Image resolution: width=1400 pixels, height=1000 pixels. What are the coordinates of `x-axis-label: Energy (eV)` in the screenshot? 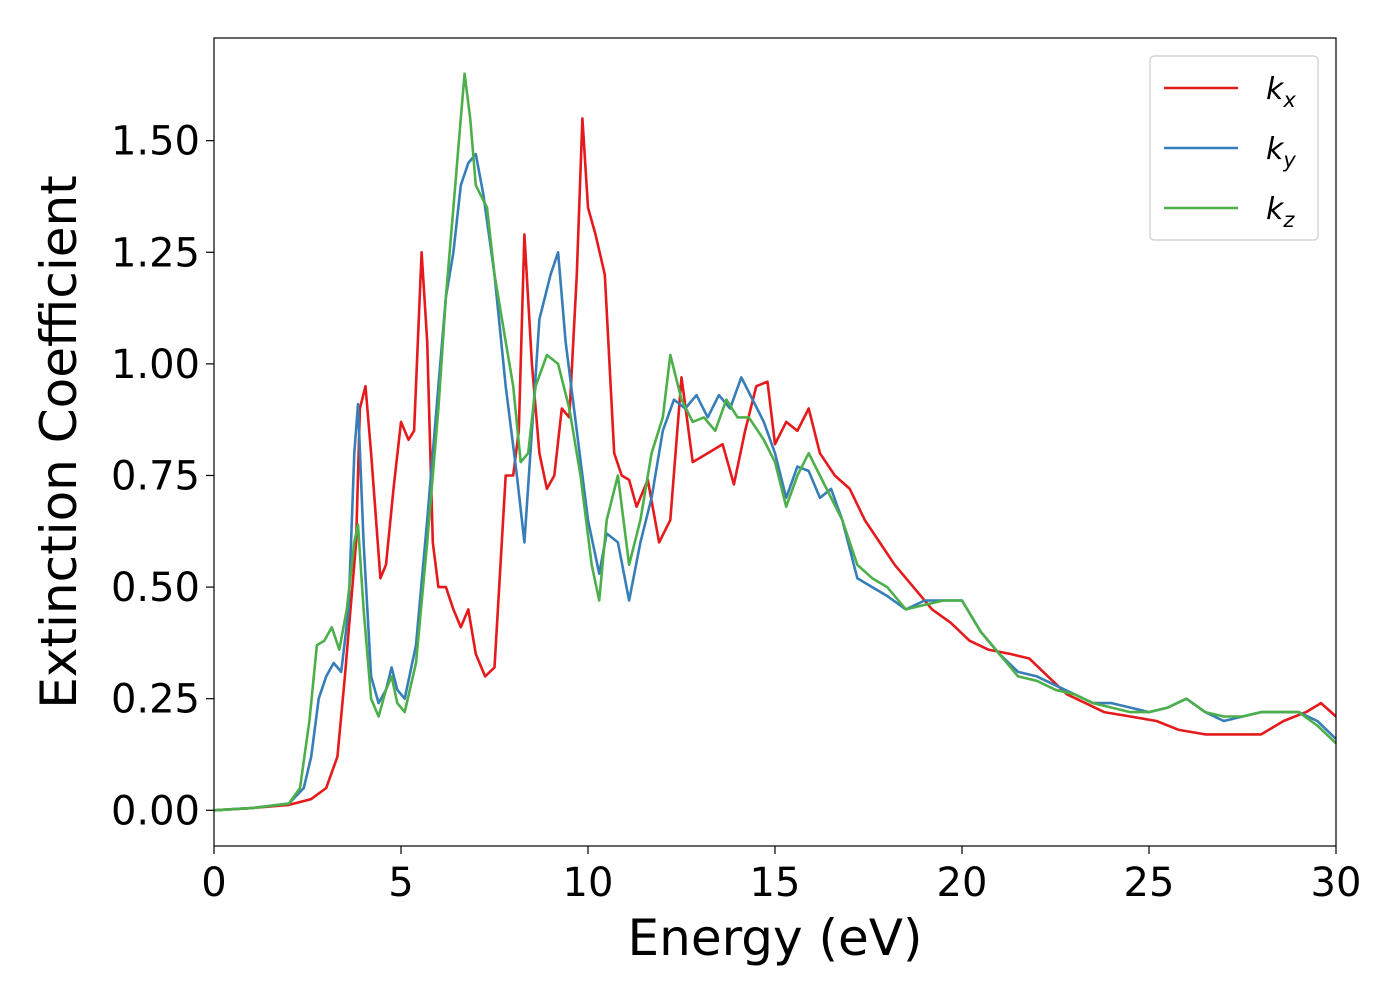 It's located at (775, 938).